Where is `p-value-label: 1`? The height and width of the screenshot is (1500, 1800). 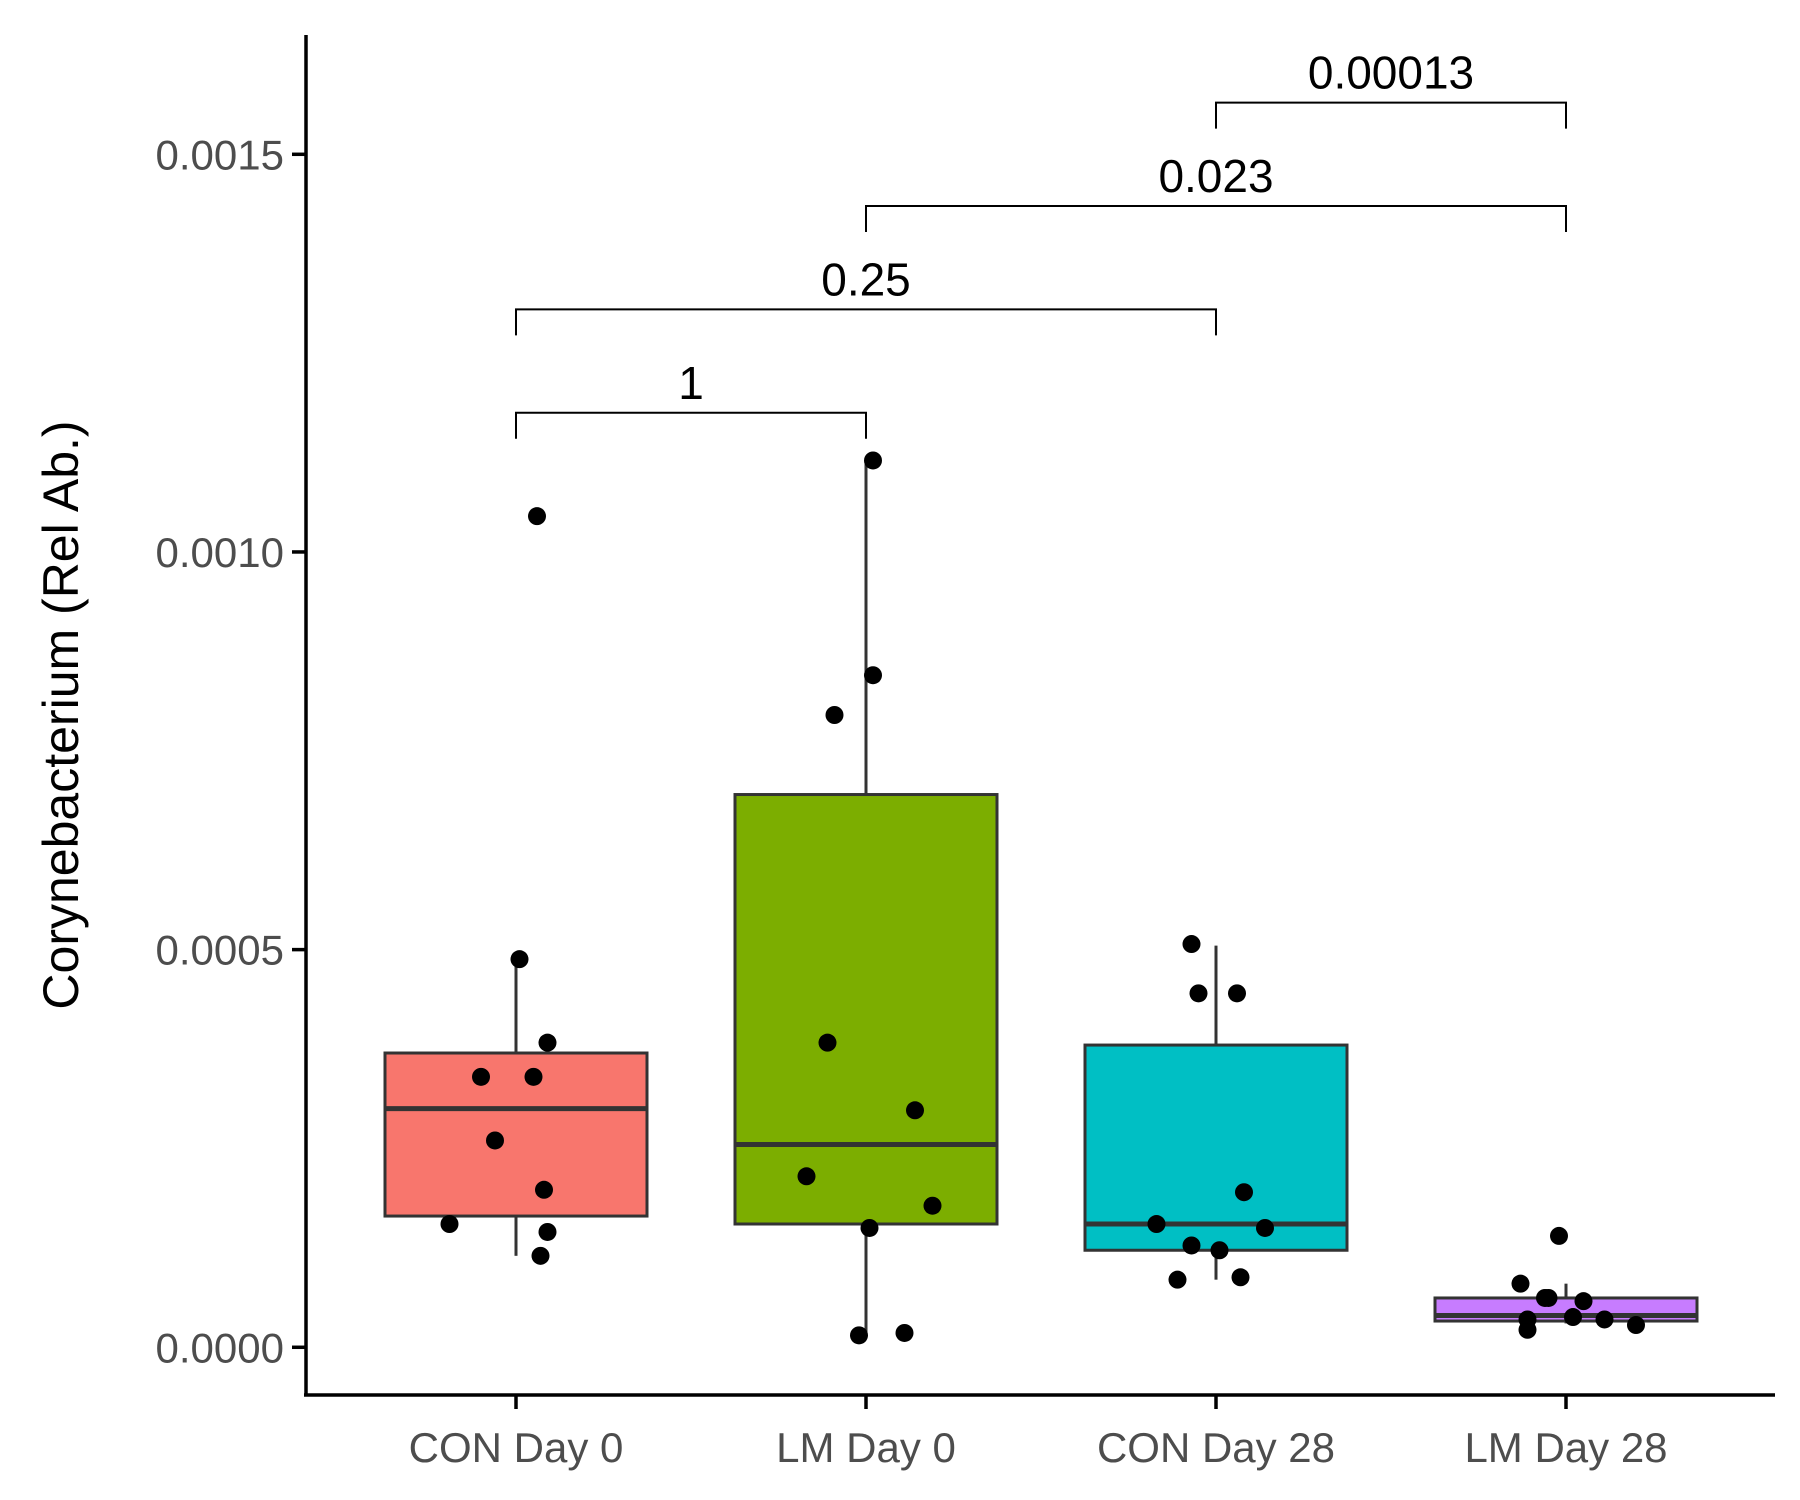
p-value-label: 1 is located at coordinates (691, 383).